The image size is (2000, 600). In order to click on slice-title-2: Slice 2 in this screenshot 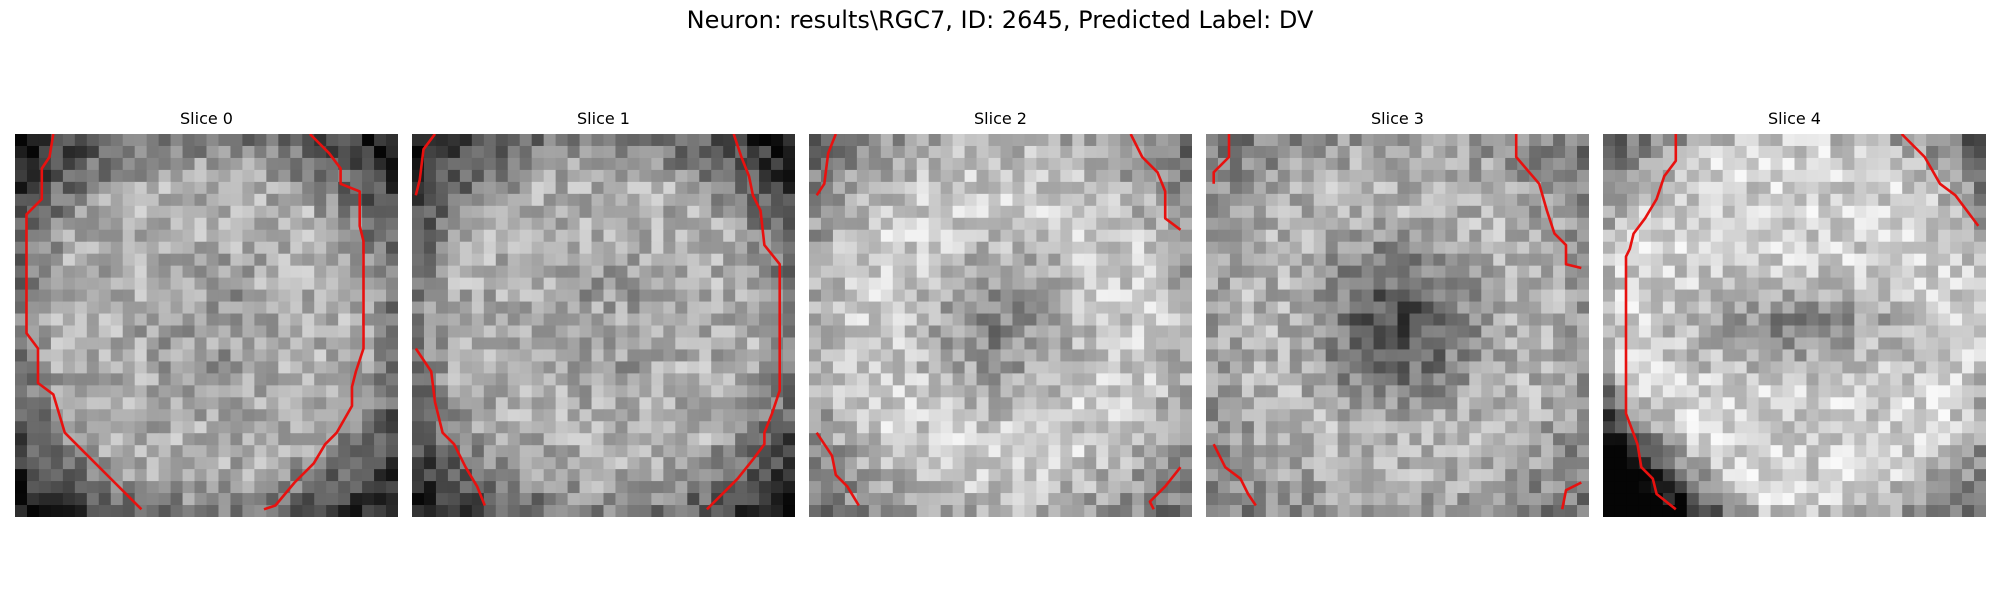, I will do `click(1000, 118)`.